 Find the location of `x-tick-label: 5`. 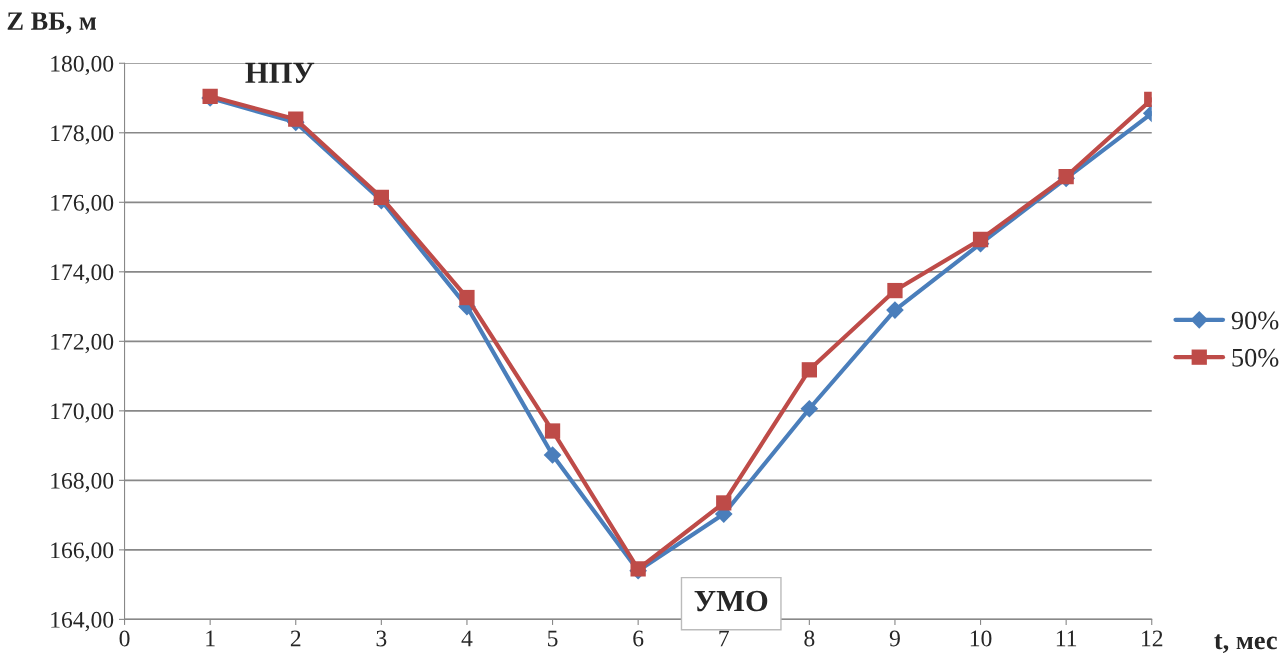

x-tick-label: 5 is located at coordinates (553, 638).